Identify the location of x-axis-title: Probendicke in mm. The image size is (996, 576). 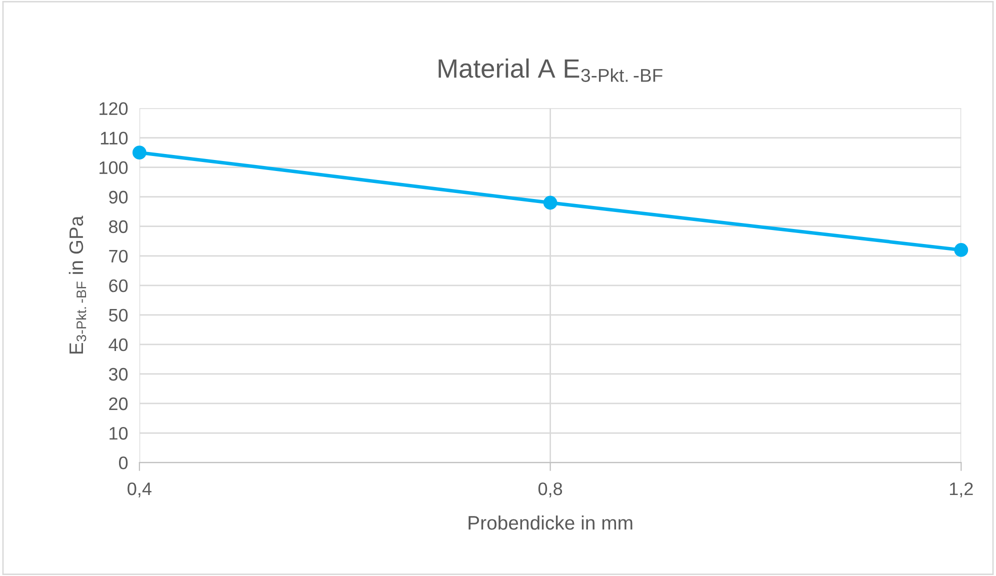
(550, 522).